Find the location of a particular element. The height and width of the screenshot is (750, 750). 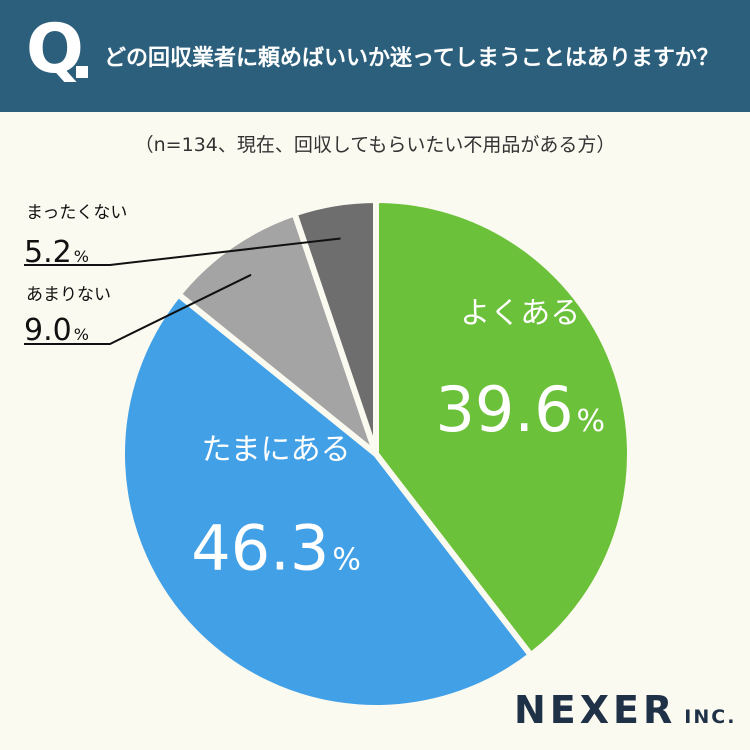

logo-main: NEXER is located at coordinates (595, 710).